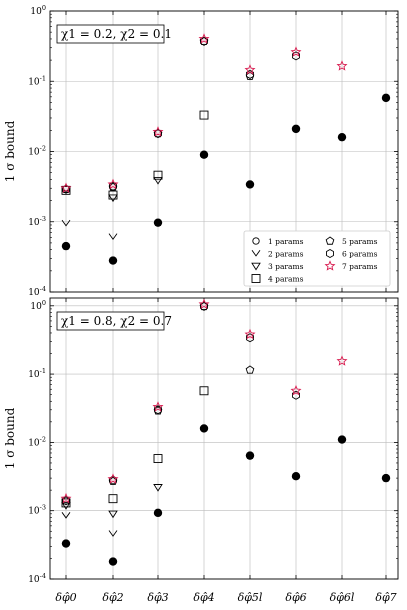 Image resolution: width=407 pixels, height=610 pixels. I want to click on x-tick-label: δφ̂6l, so click(342, 597).